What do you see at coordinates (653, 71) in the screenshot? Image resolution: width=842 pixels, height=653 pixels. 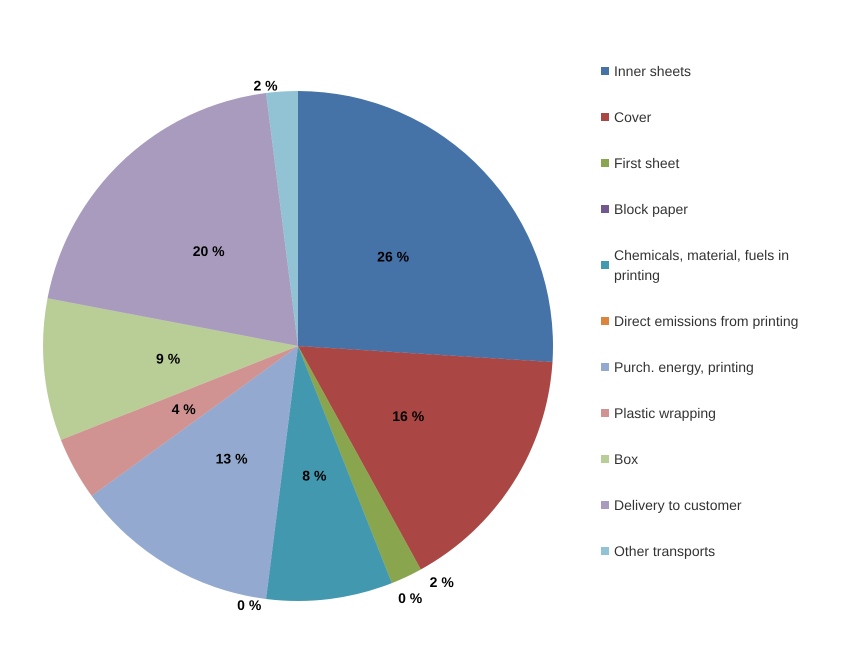 I see `legend-label: Inner sheets` at bounding box center [653, 71].